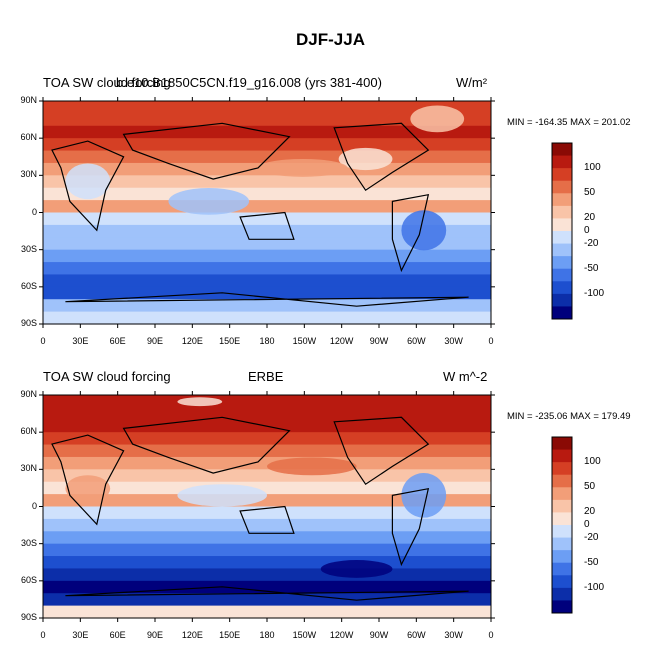 The width and height of the screenshot is (661, 661). I want to click on min-max-stats: MIN = -235.06 MAX = 179.49, so click(569, 416).